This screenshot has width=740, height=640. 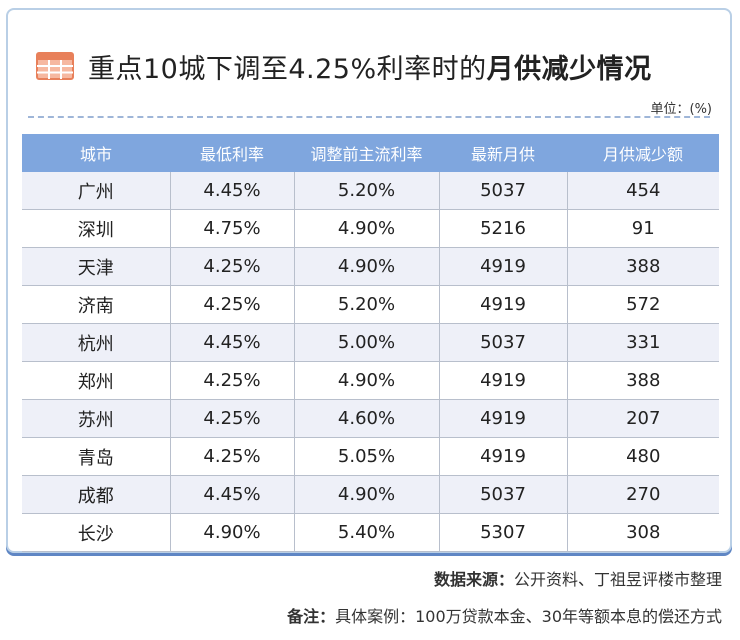 I want to click on table-row: 成都 4.45% 4.90% 5037 270, so click(x=370, y=494).